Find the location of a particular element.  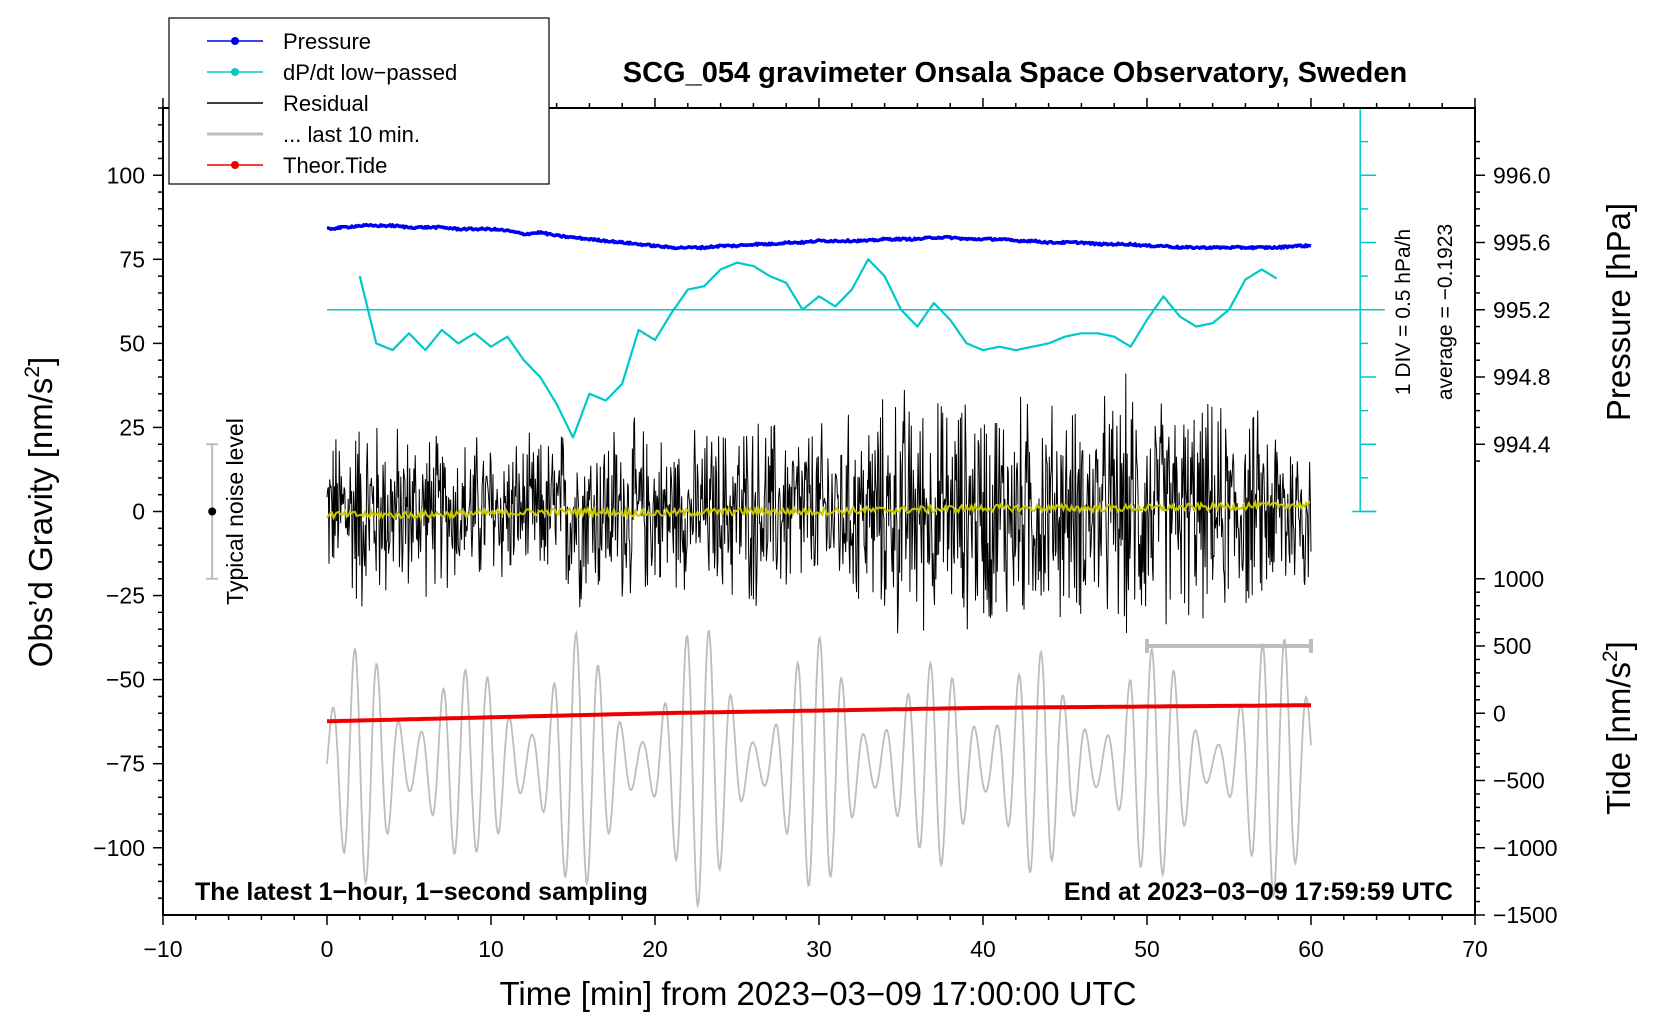

pressure-tick-label: 996.0 is located at coordinates (1522, 175).